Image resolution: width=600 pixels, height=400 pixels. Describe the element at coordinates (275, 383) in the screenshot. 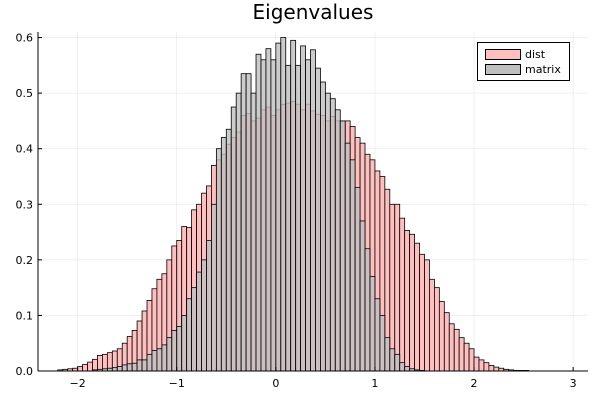

I see `x-tick-label: 0` at that location.